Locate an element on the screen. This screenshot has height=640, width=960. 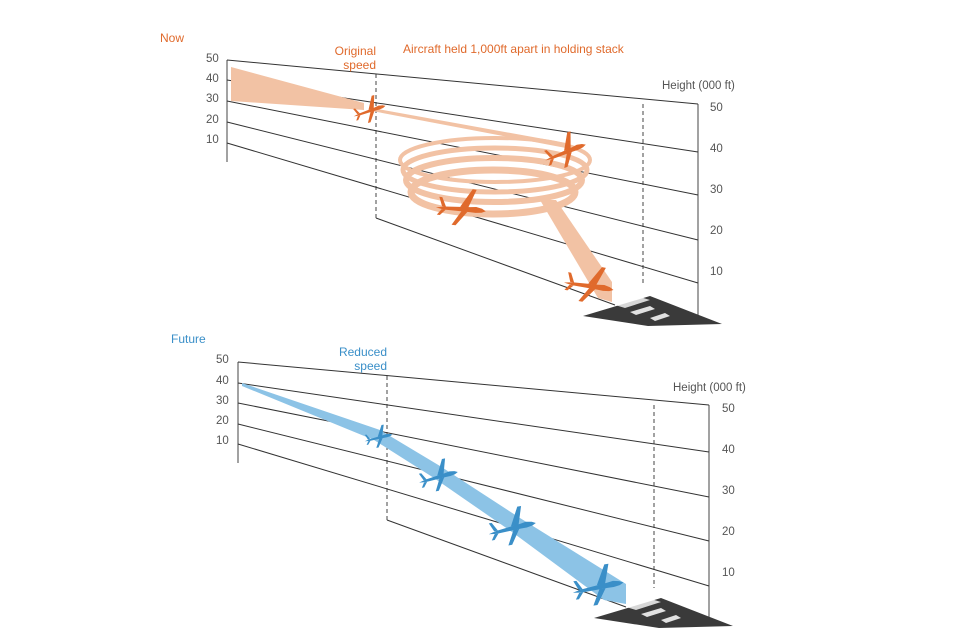
now-label: Now is located at coordinates (172, 38).